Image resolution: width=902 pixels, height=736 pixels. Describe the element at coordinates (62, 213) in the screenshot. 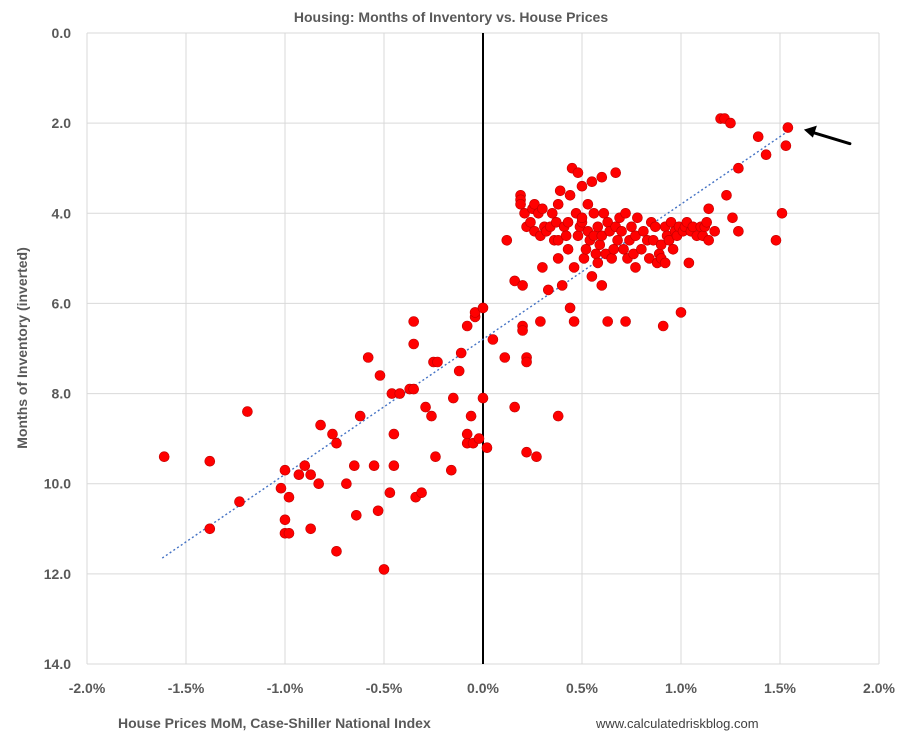

I see `y-tick-label: 4.0` at that location.